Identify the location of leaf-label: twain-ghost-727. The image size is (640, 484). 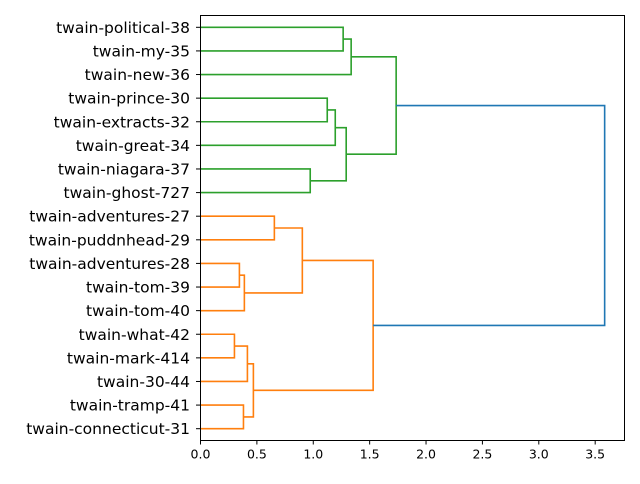
(127, 193).